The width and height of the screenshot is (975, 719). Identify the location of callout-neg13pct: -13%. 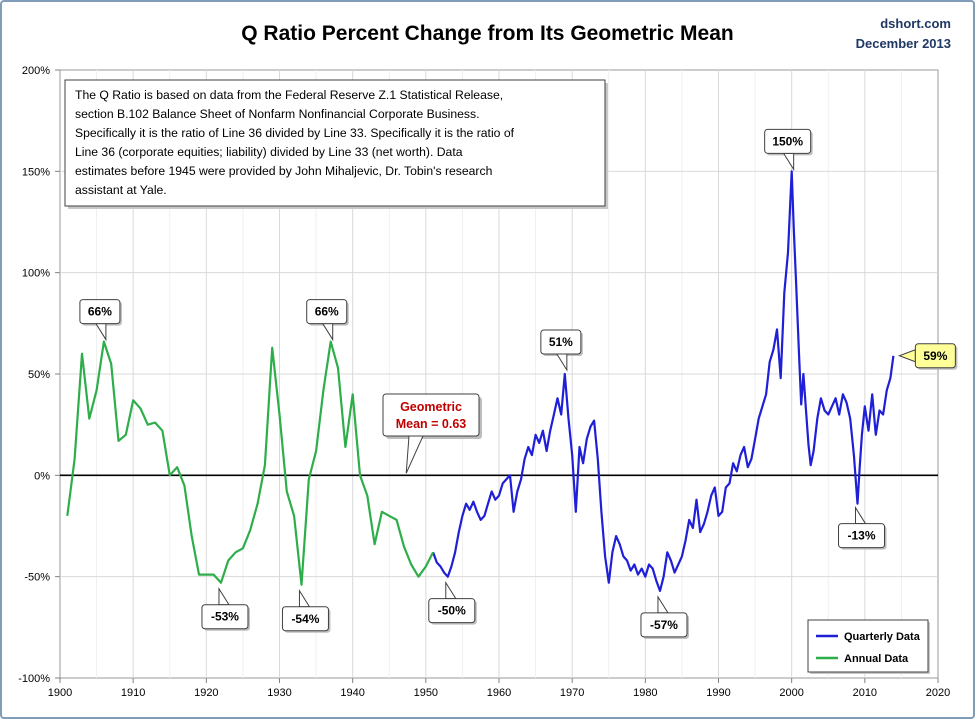
(862, 527).